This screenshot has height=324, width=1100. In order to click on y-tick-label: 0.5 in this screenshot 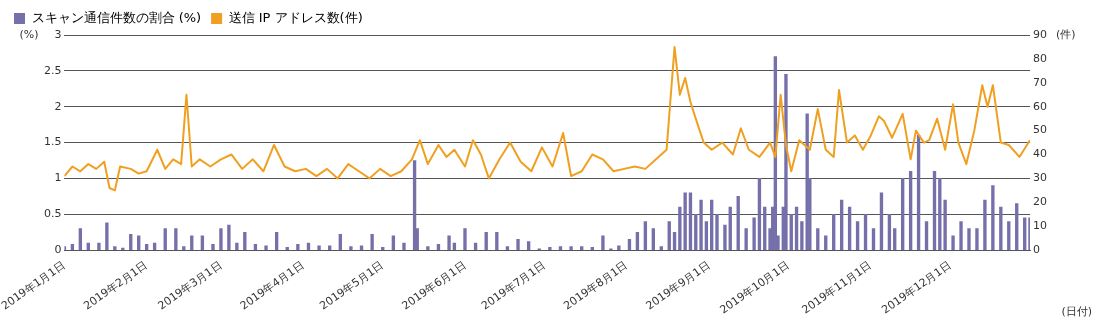, I will do `click(52, 214)`.